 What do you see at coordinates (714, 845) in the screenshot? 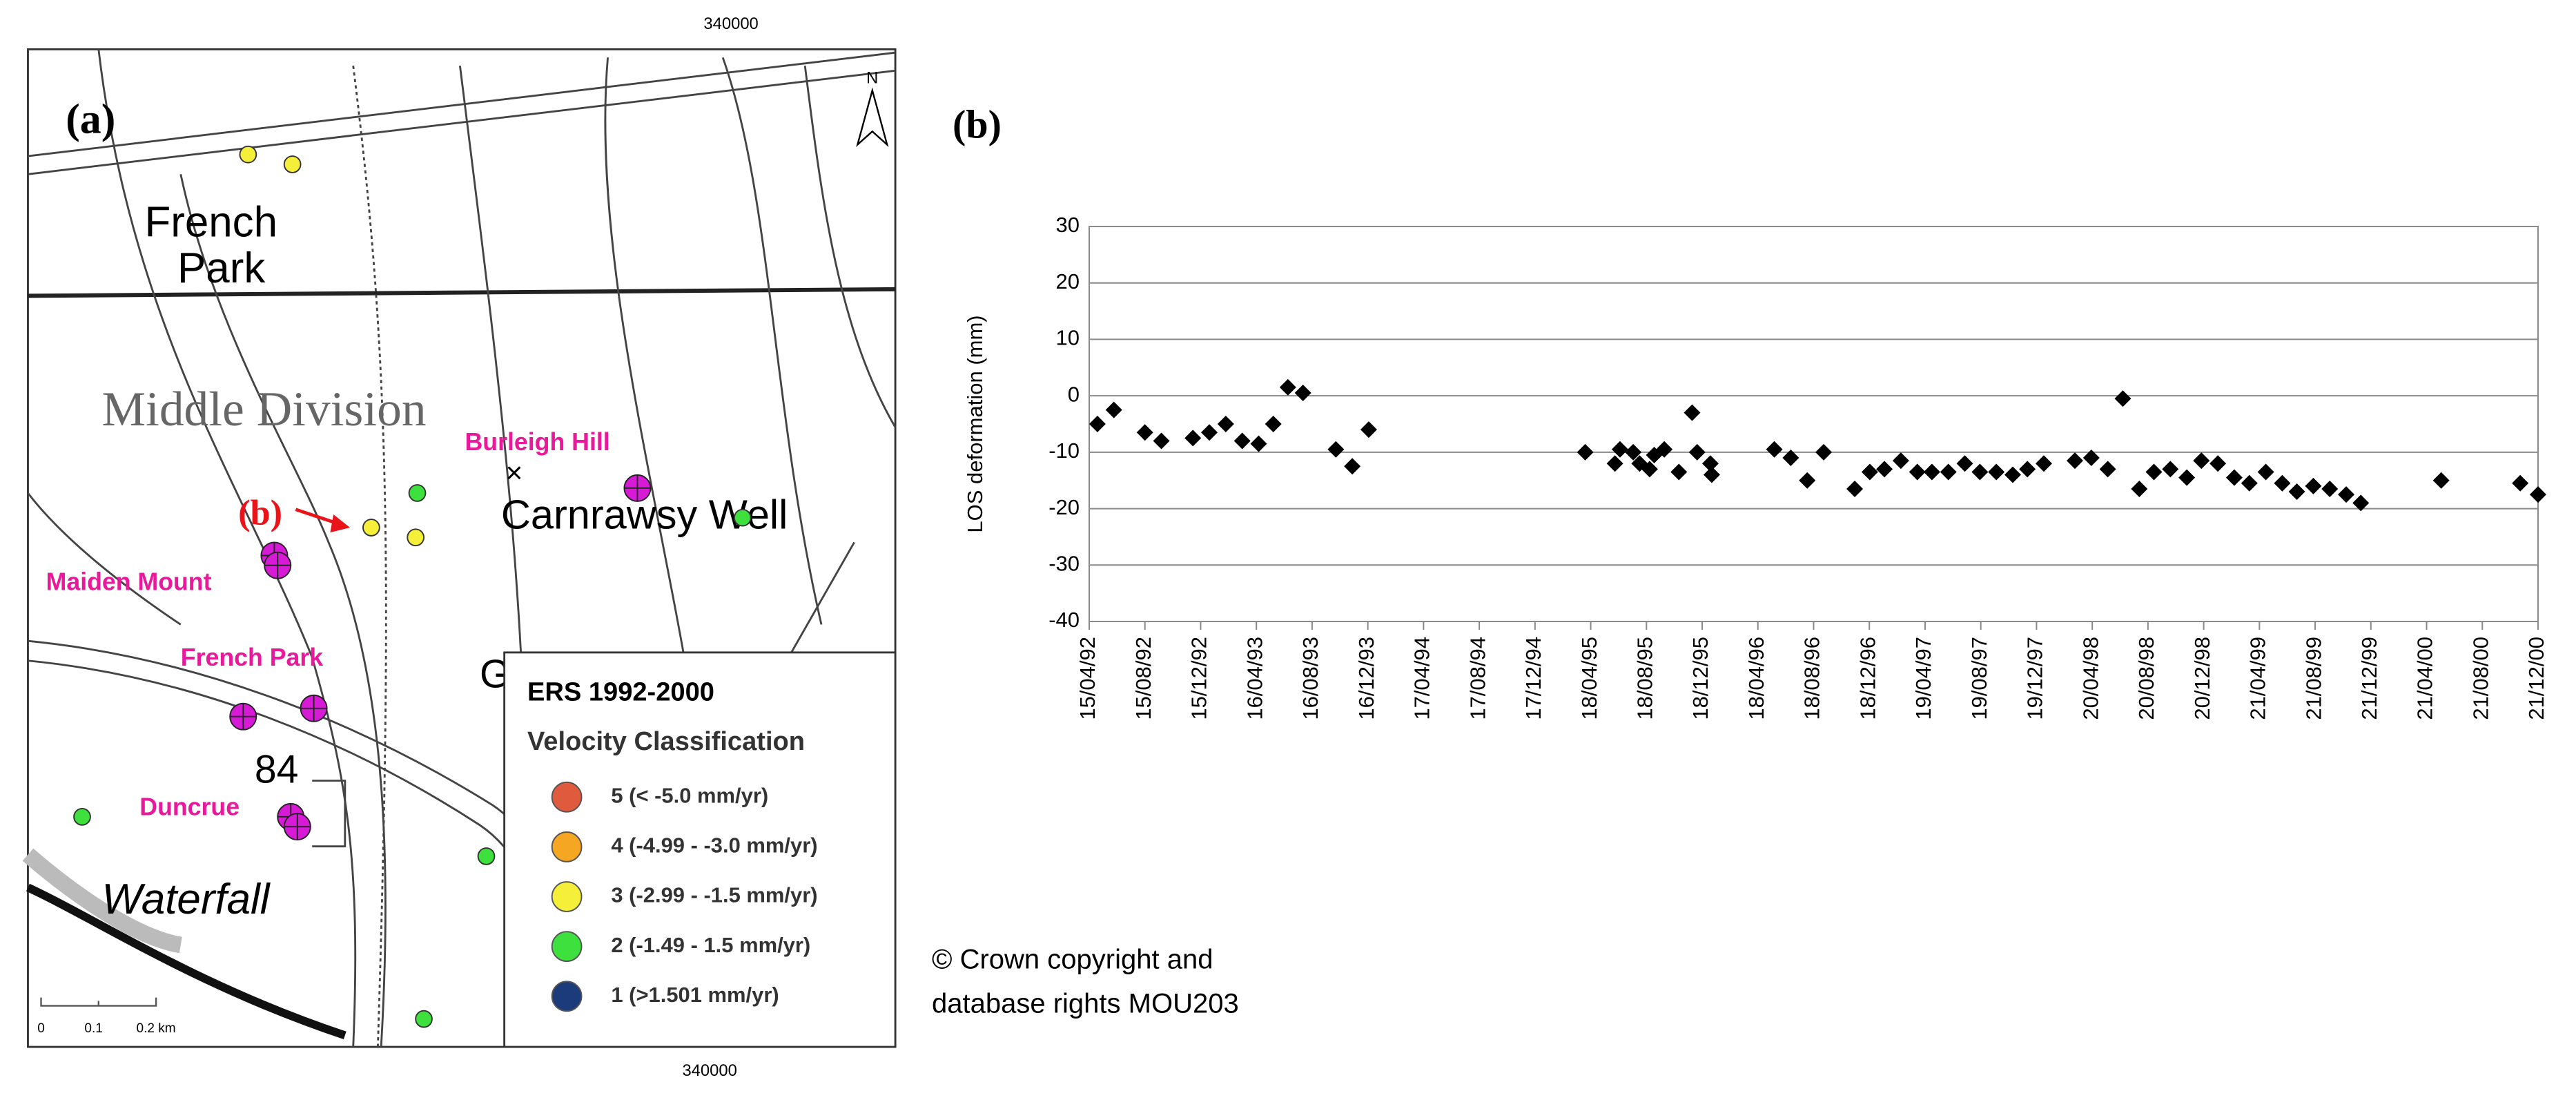
I see `legend-label: 4 (-4.99 - -3.0 mm/yr)` at bounding box center [714, 845].